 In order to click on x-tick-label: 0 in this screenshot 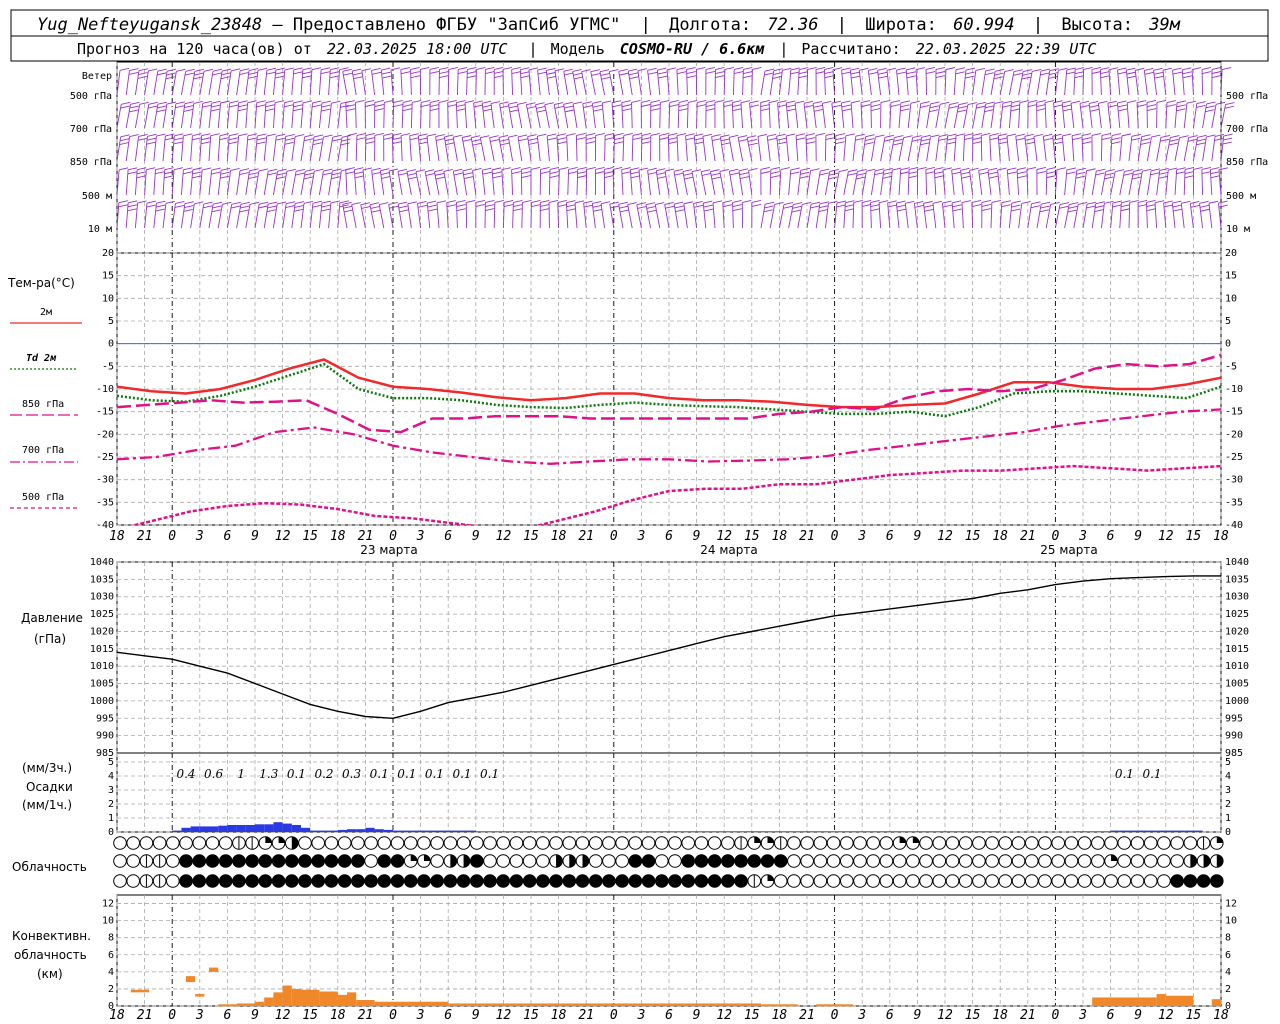, I will do `click(614, 1015)`.